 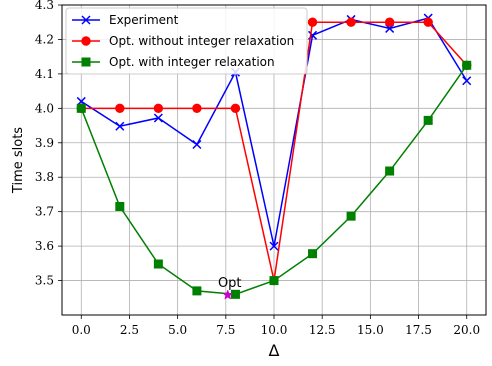 What do you see at coordinates (418, 330) in the screenshot?
I see `x-tick-label: 17.5` at bounding box center [418, 330].